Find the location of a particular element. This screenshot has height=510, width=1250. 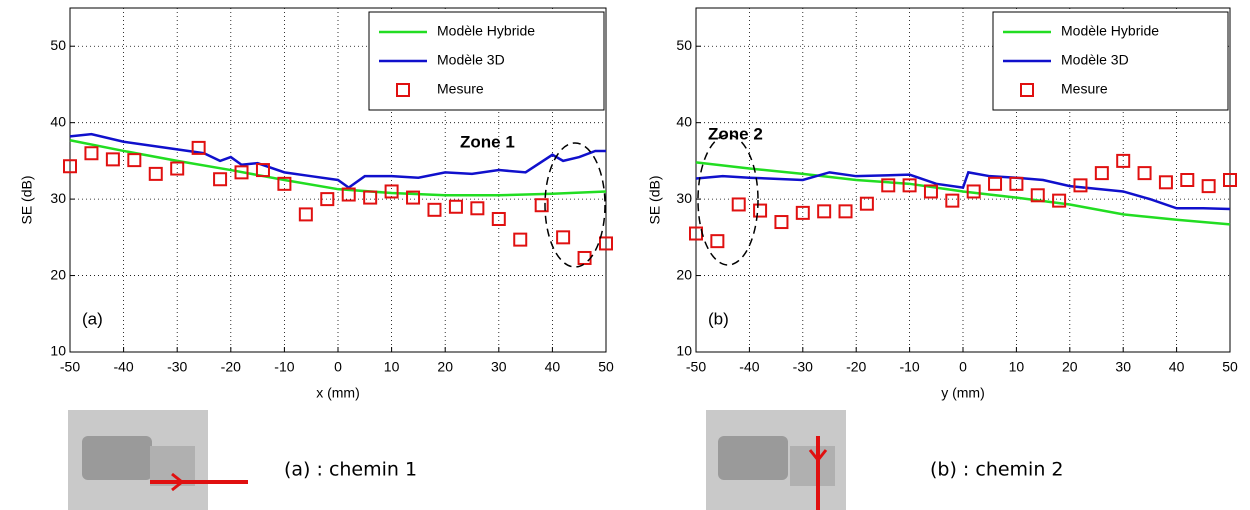

legend-label: Modèle Hybride is located at coordinates (1110, 31).